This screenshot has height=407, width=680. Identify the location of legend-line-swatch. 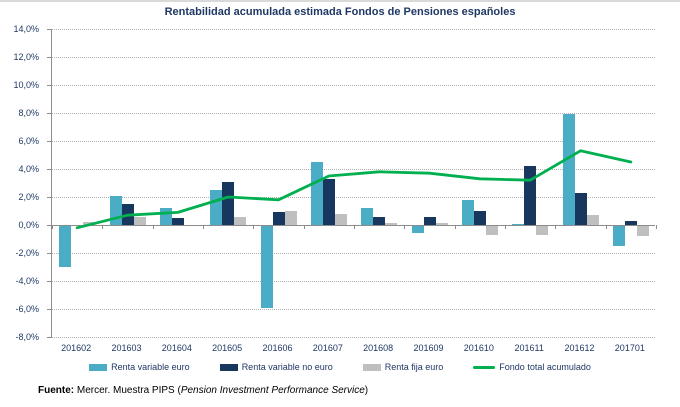
(484, 367).